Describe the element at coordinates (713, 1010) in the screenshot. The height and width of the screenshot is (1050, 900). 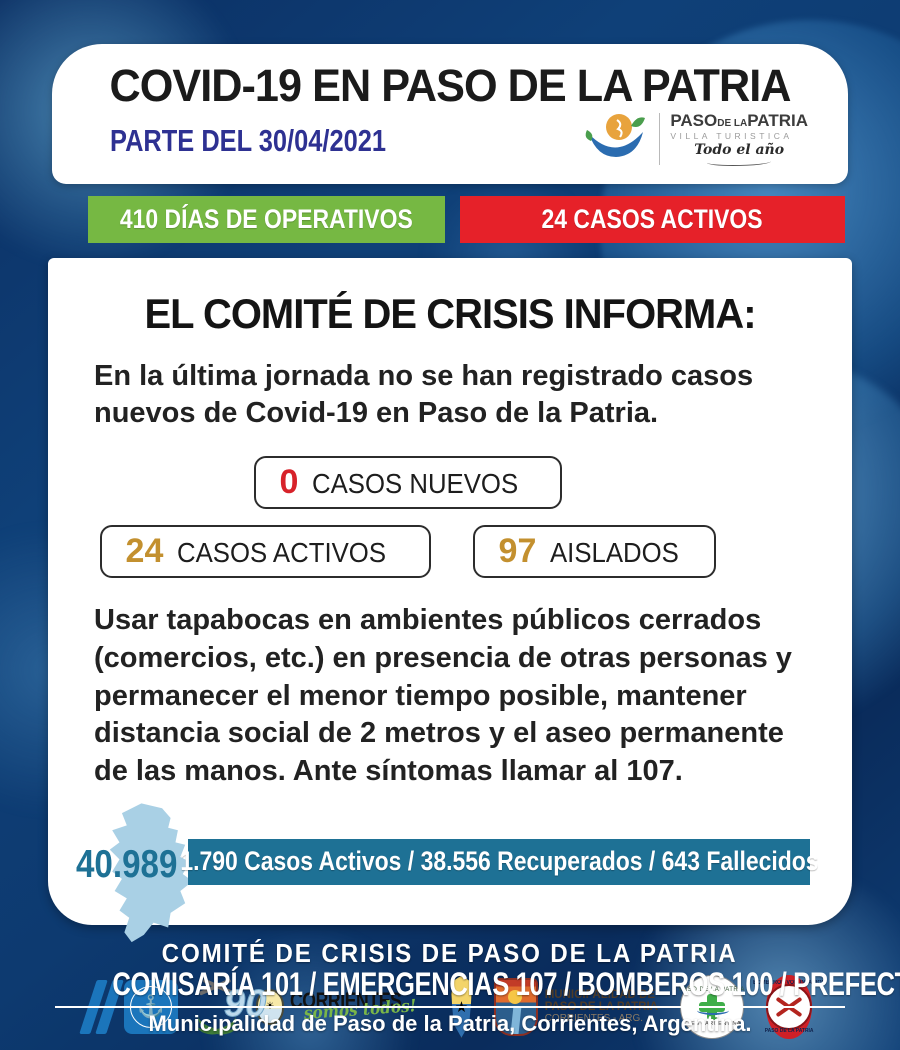
I see `wave-icon` at that location.